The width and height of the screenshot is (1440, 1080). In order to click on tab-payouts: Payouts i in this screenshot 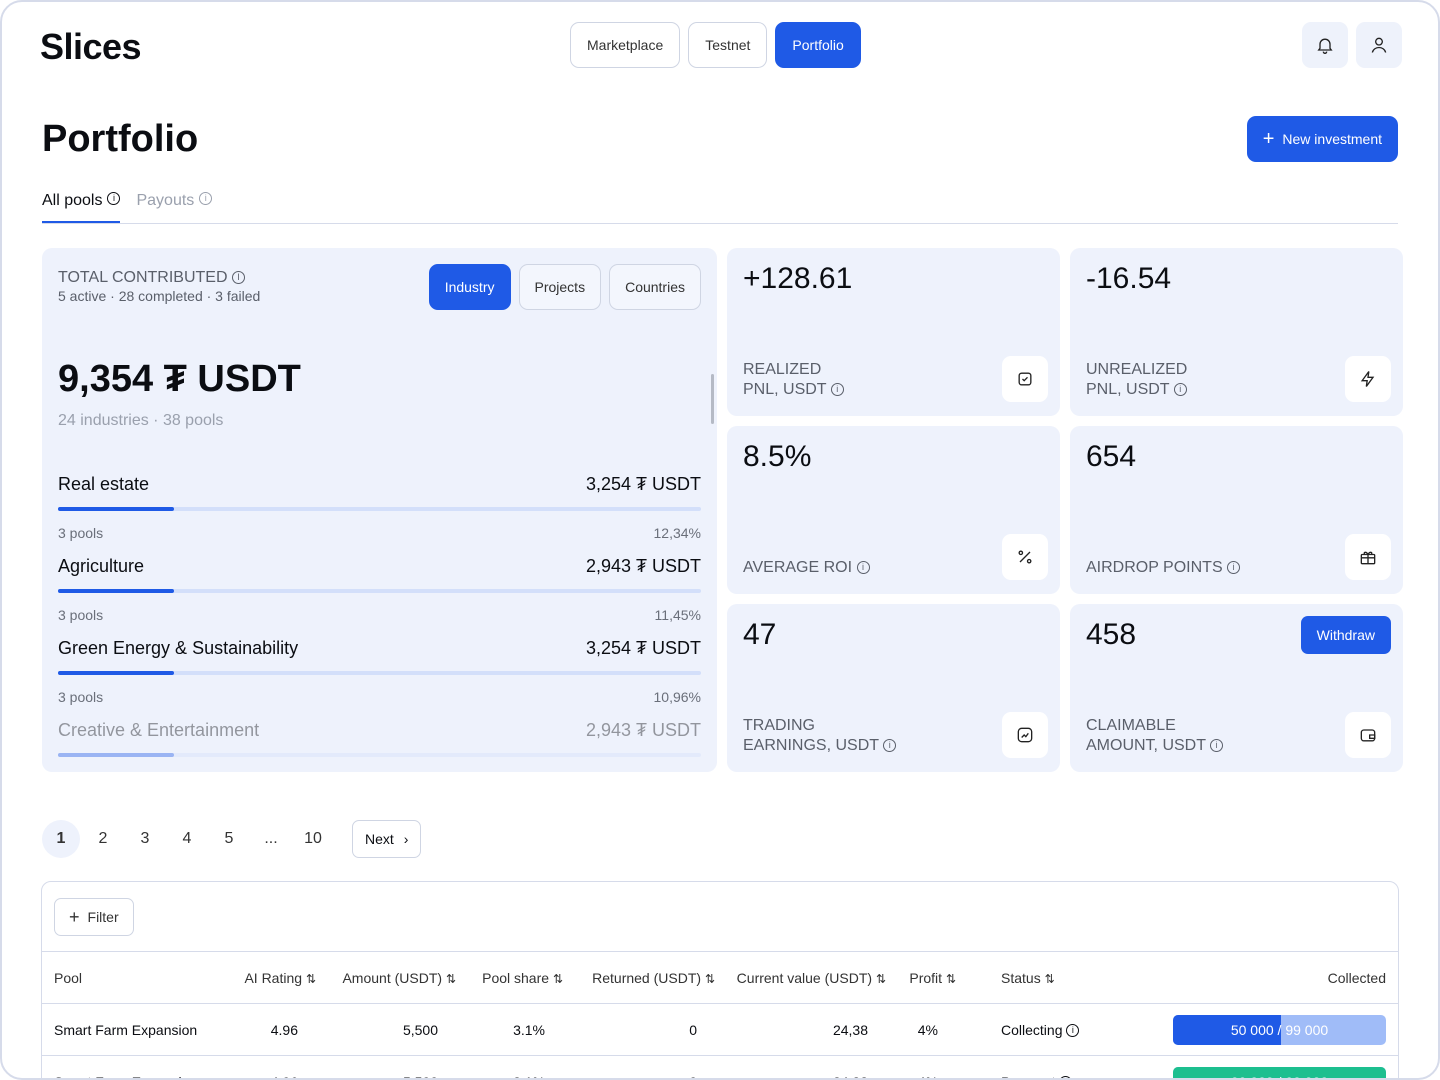, I will do `click(174, 207)`.